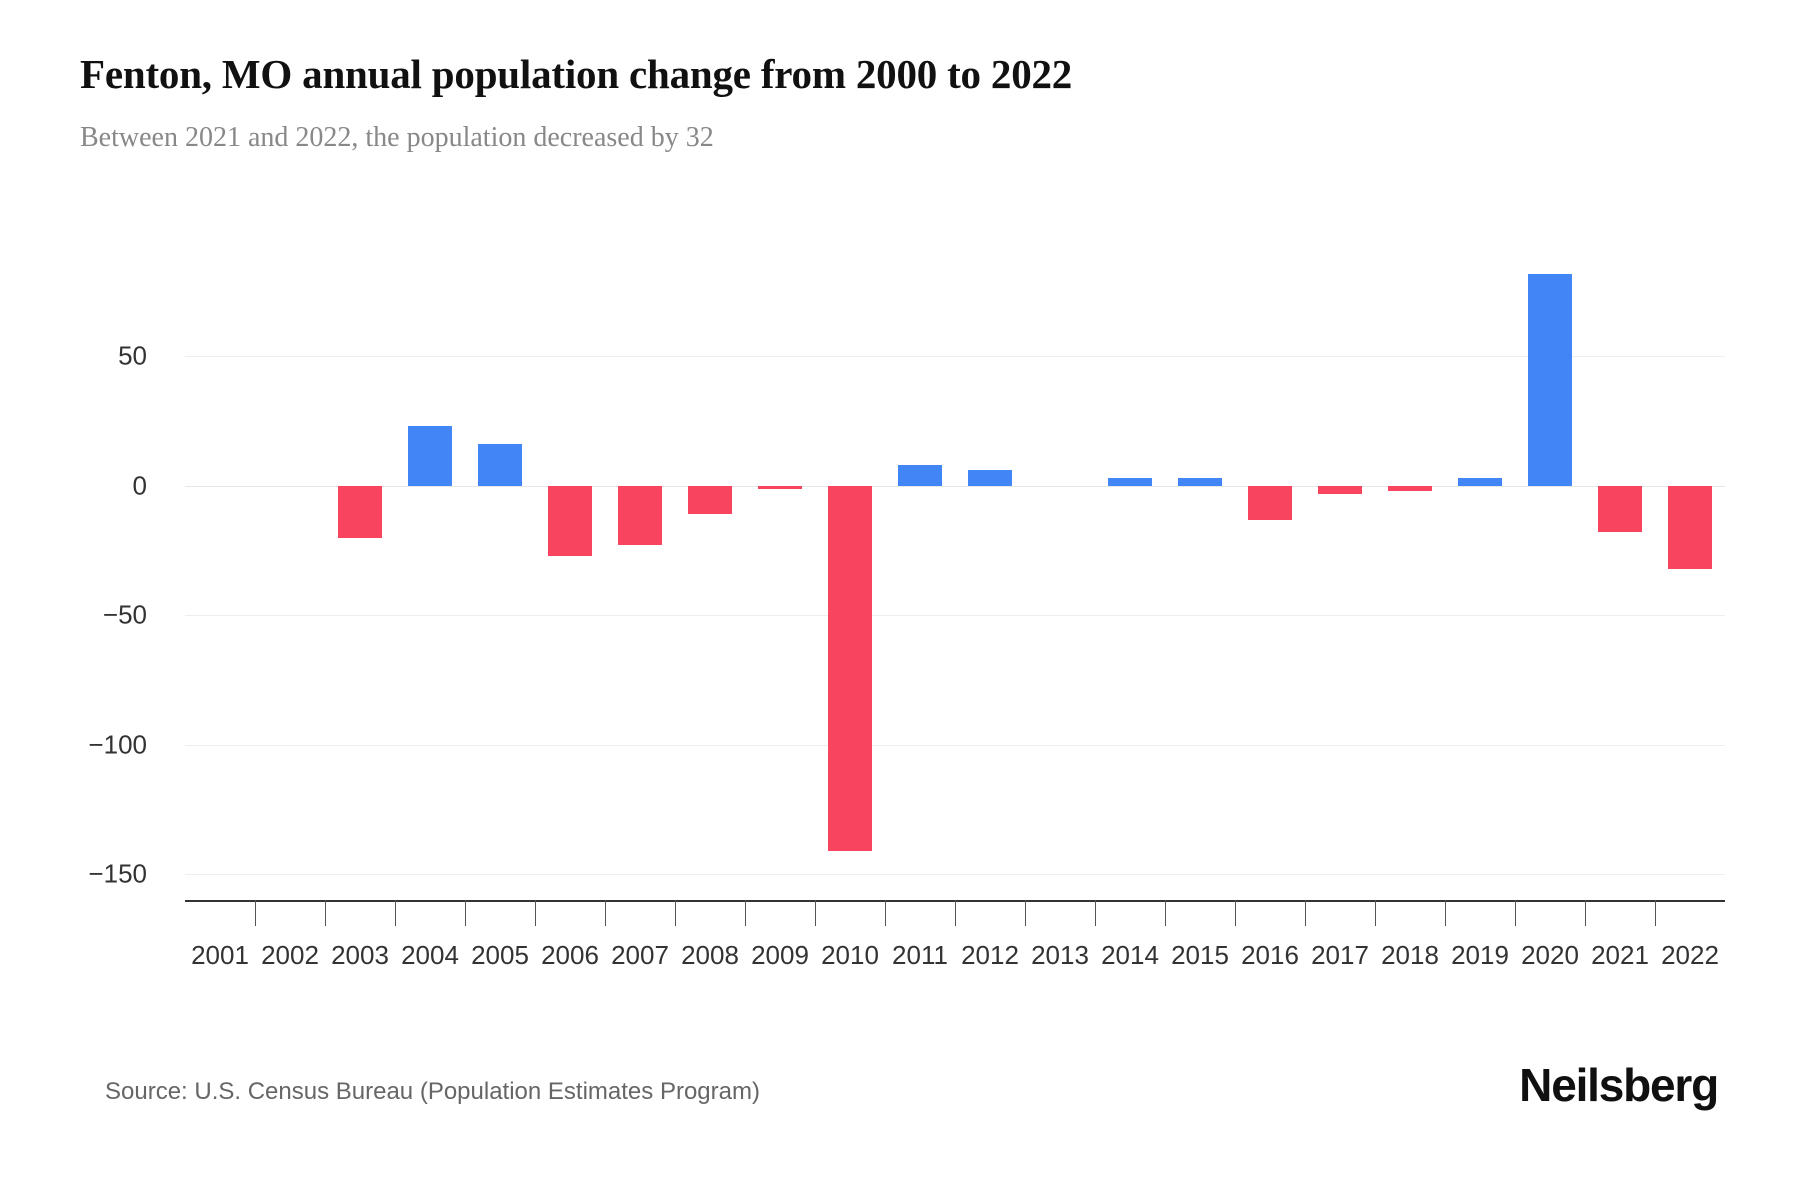  What do you see at coordinates (1480, 955) in the screenshot?
I see `x-tick-label-2019: 2019` at bounding box center [1480, 955].